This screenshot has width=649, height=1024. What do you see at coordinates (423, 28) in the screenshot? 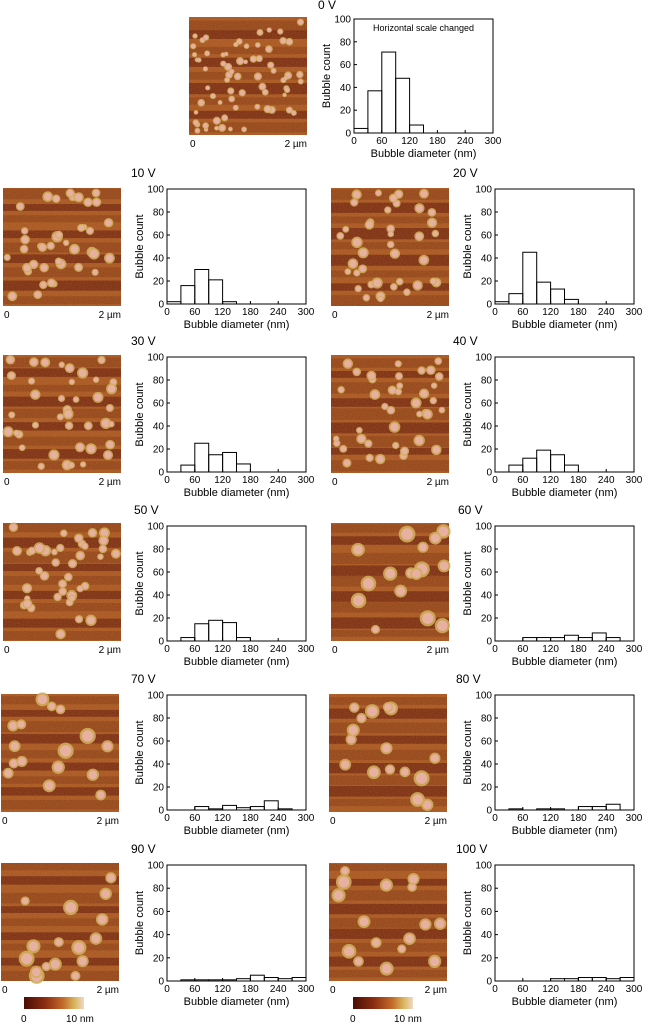
I see `annotation-text: Horizontal scale changed` at bounding box center [423, 28].